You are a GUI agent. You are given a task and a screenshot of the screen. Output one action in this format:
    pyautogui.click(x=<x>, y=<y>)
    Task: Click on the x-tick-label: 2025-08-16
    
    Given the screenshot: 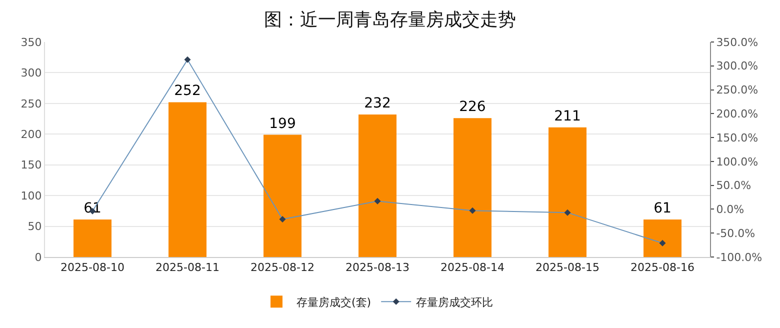 What is the action you would take?
    pyautogui.click(x=662, y=267)
    